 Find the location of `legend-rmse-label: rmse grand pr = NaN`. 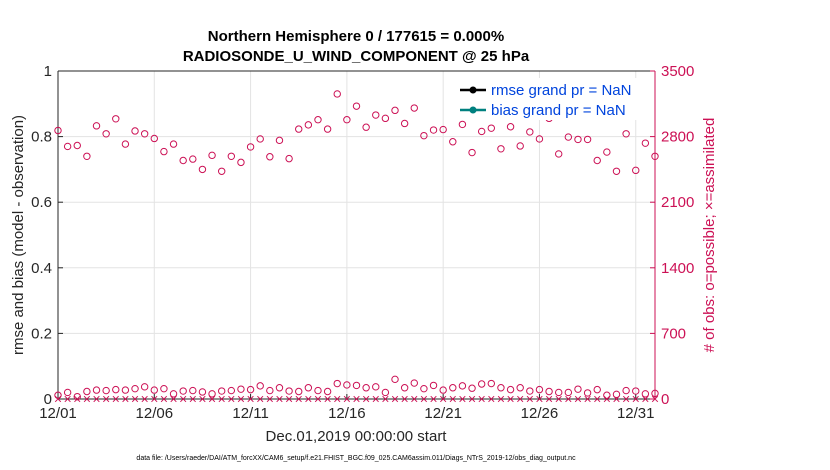

legend-rmse-label: rmse grand pr = NaN is located at coordinates (561, 90).